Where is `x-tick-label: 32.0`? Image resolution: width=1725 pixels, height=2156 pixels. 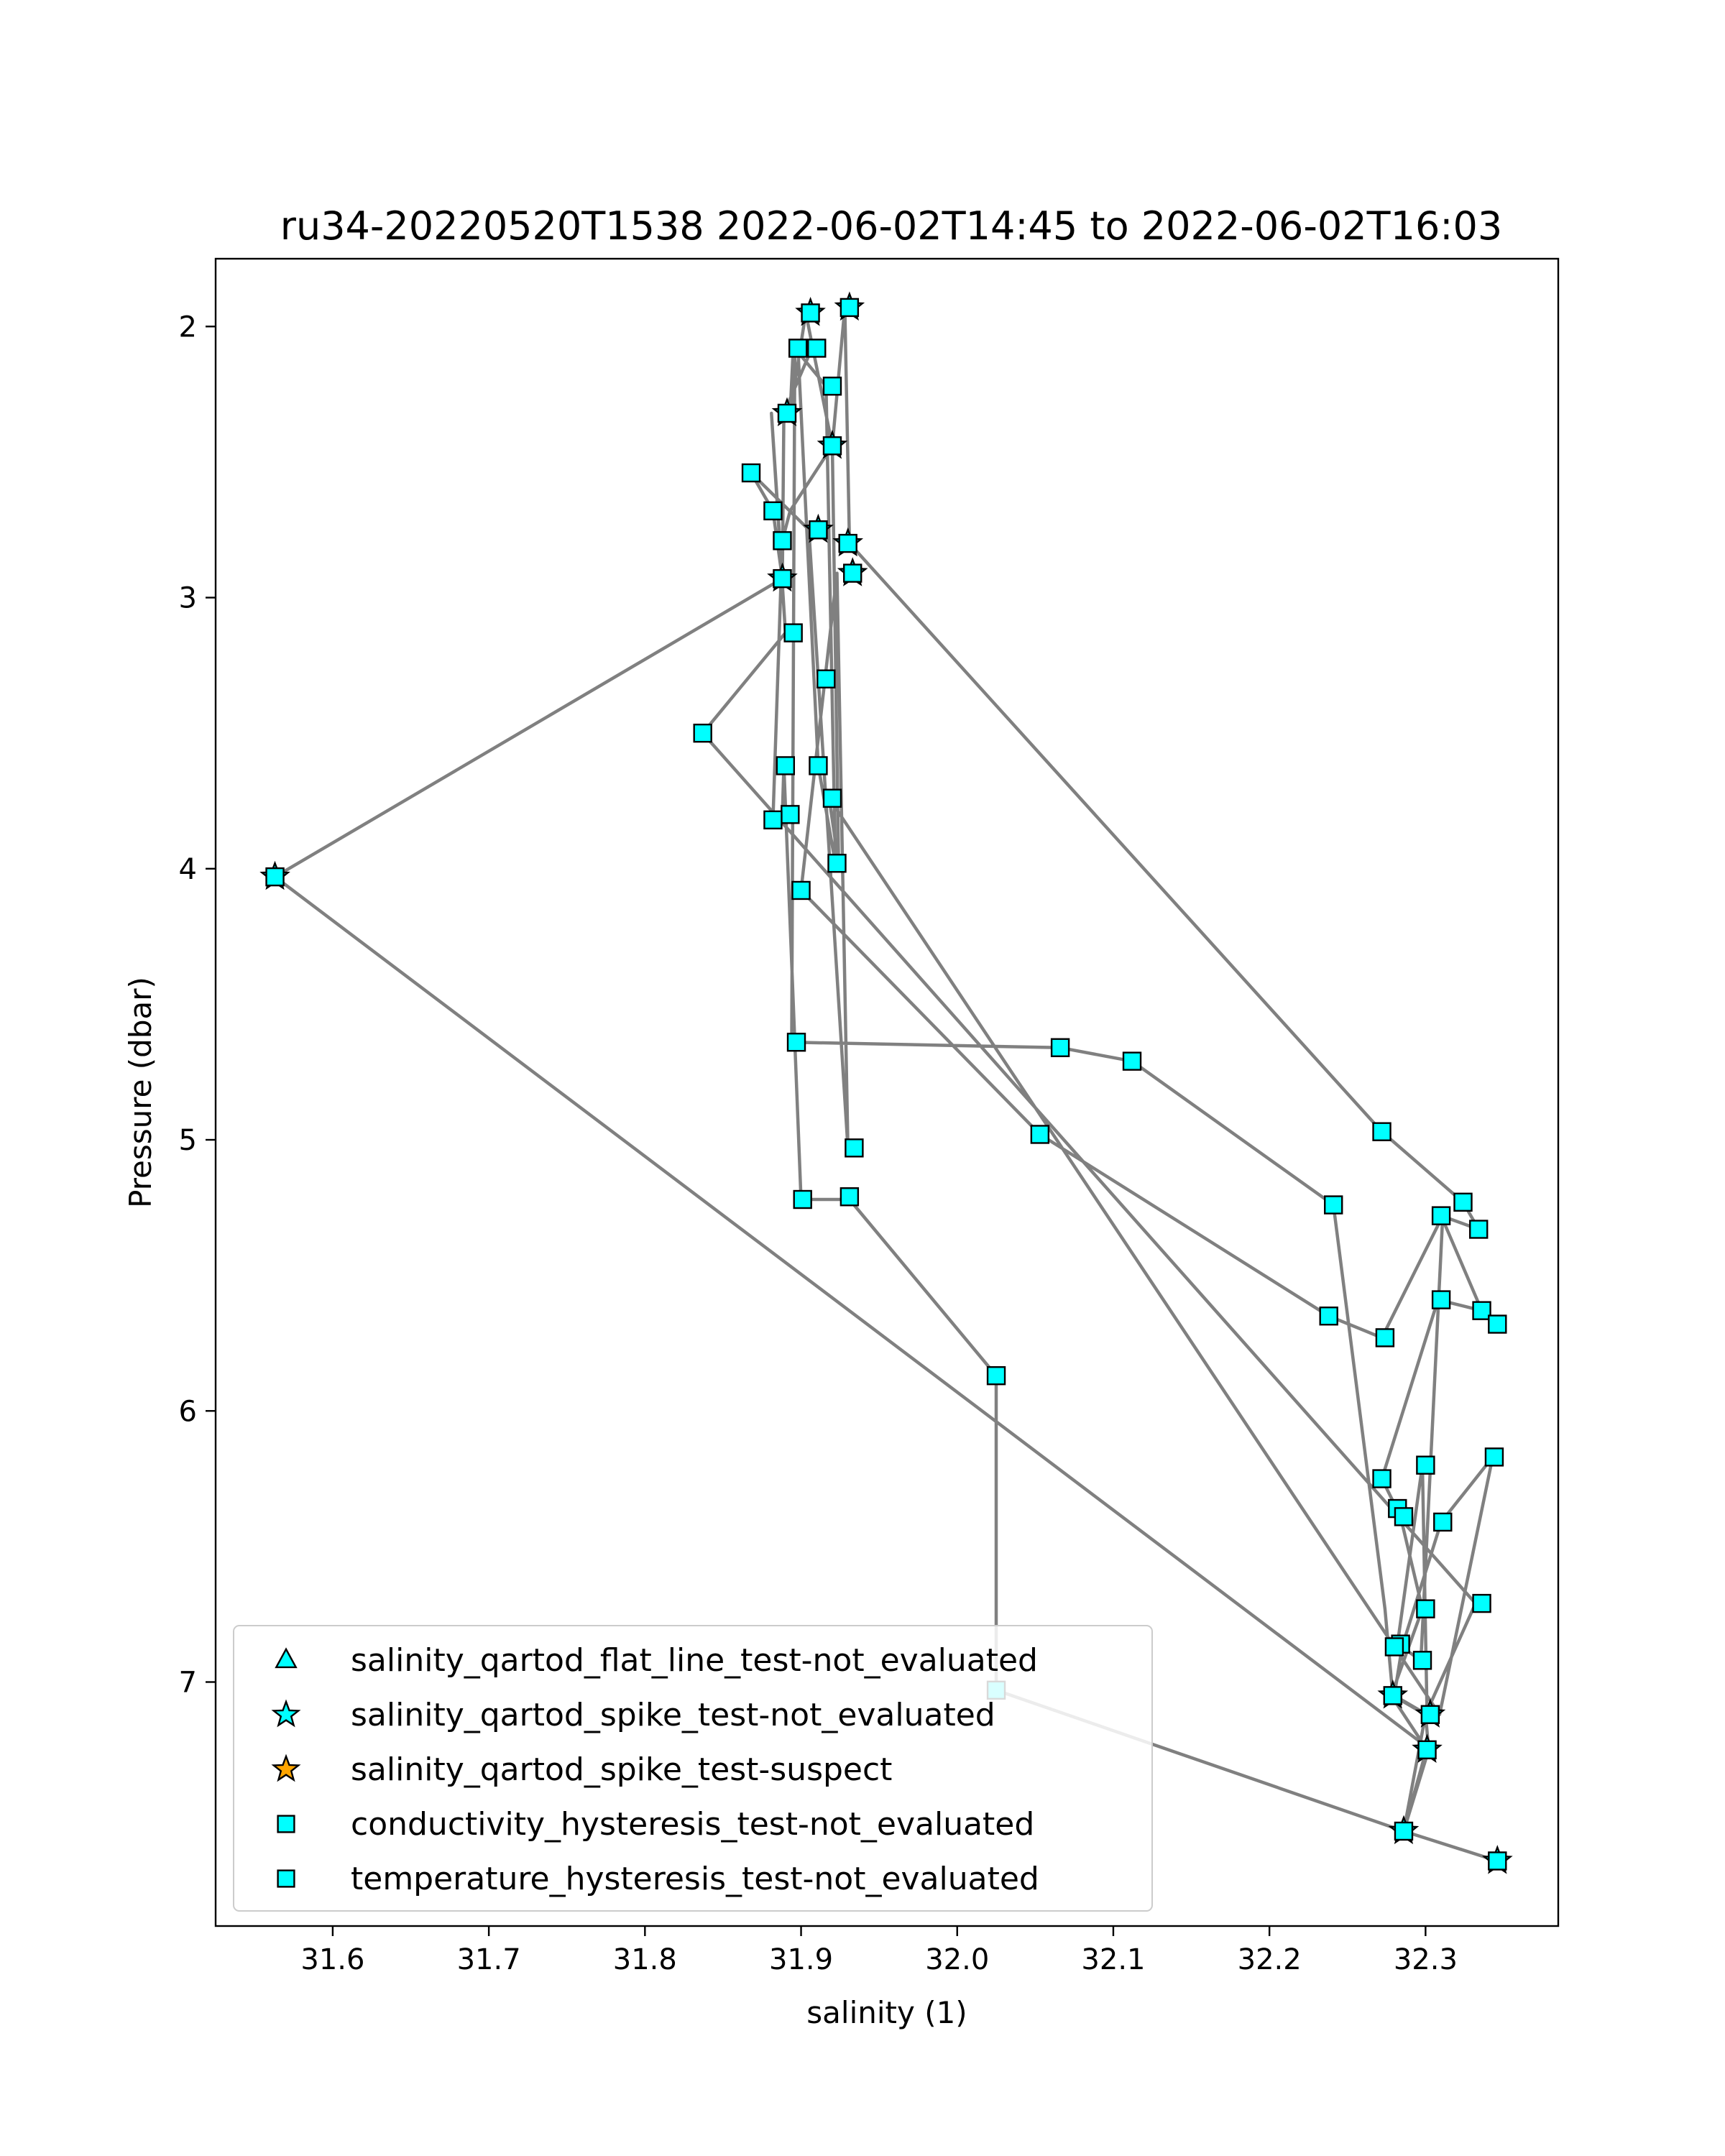 x-tick-label: 32.0 is located at coordinates (957, 1959).